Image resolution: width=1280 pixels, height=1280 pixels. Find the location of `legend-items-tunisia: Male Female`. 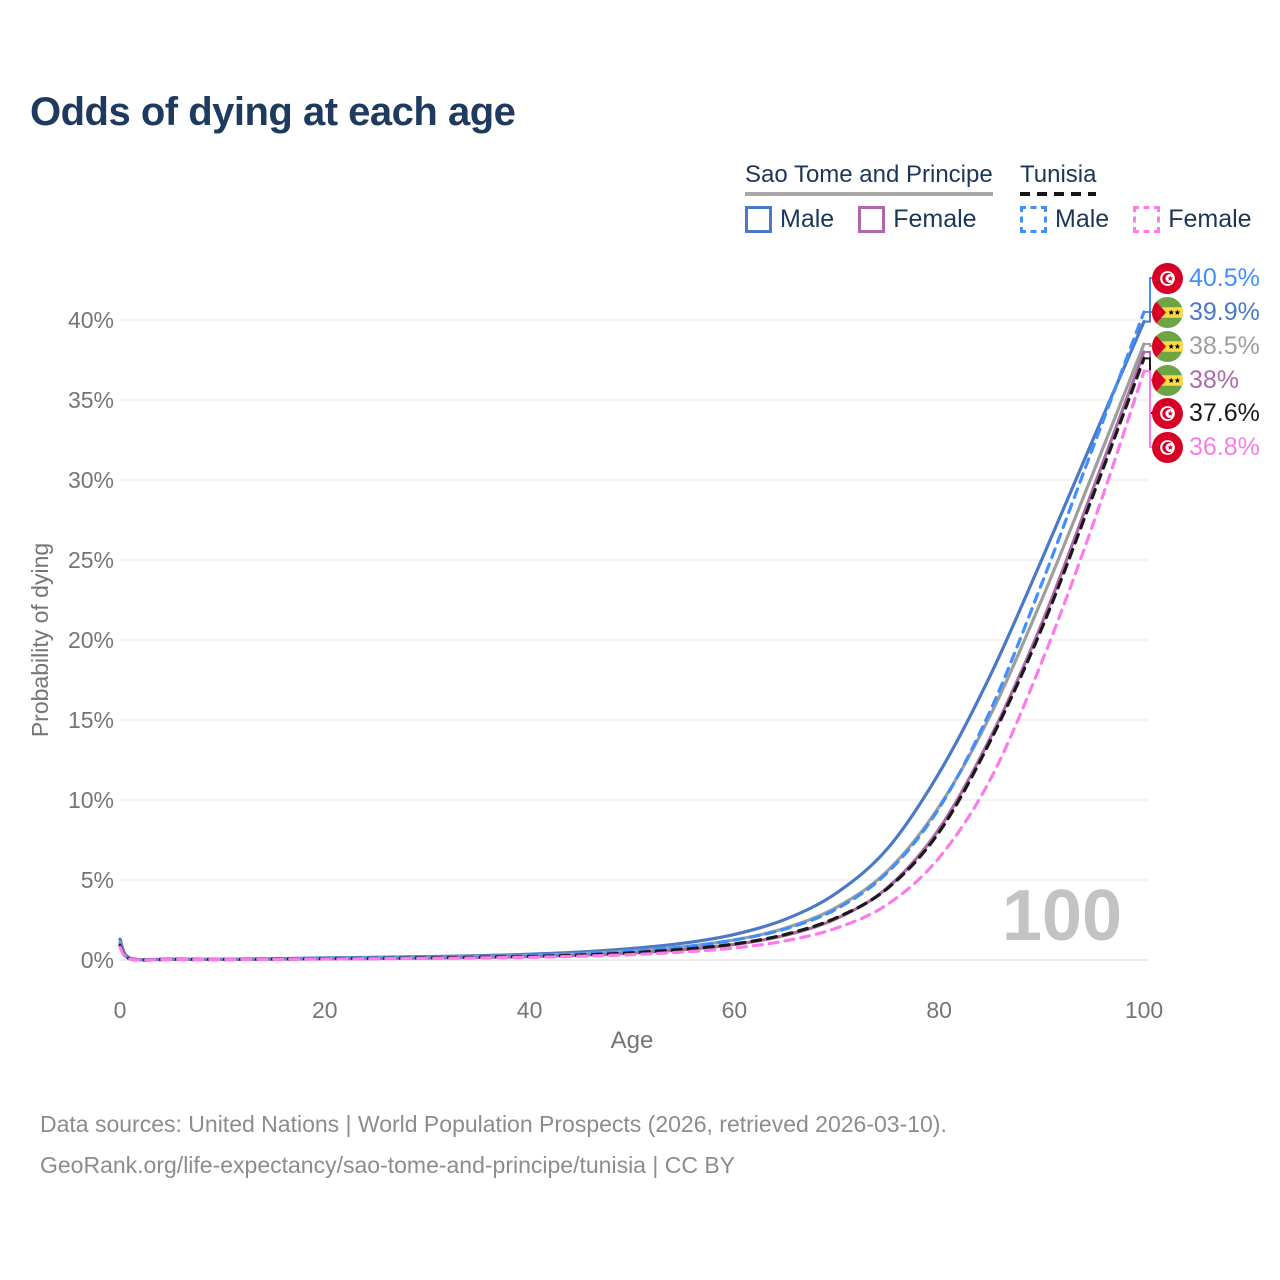

legend-items-tunisia: Male Female is located at coordinates (1136, 219).